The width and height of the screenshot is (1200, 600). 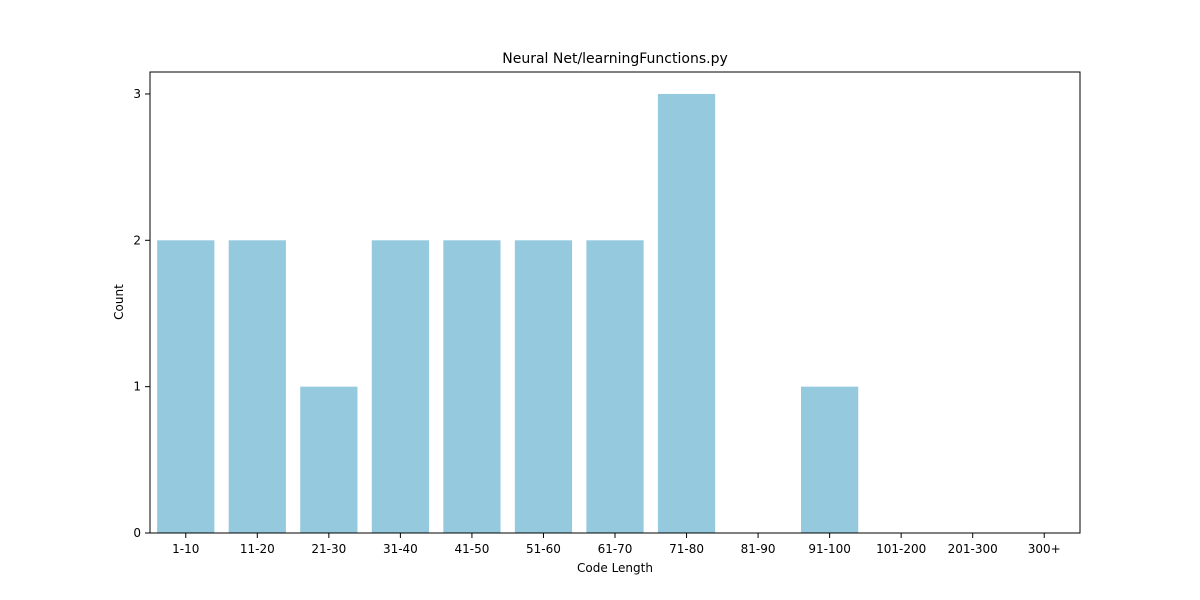 I want to click on x-tick-label: 11-20, so click(x=257, y=549).